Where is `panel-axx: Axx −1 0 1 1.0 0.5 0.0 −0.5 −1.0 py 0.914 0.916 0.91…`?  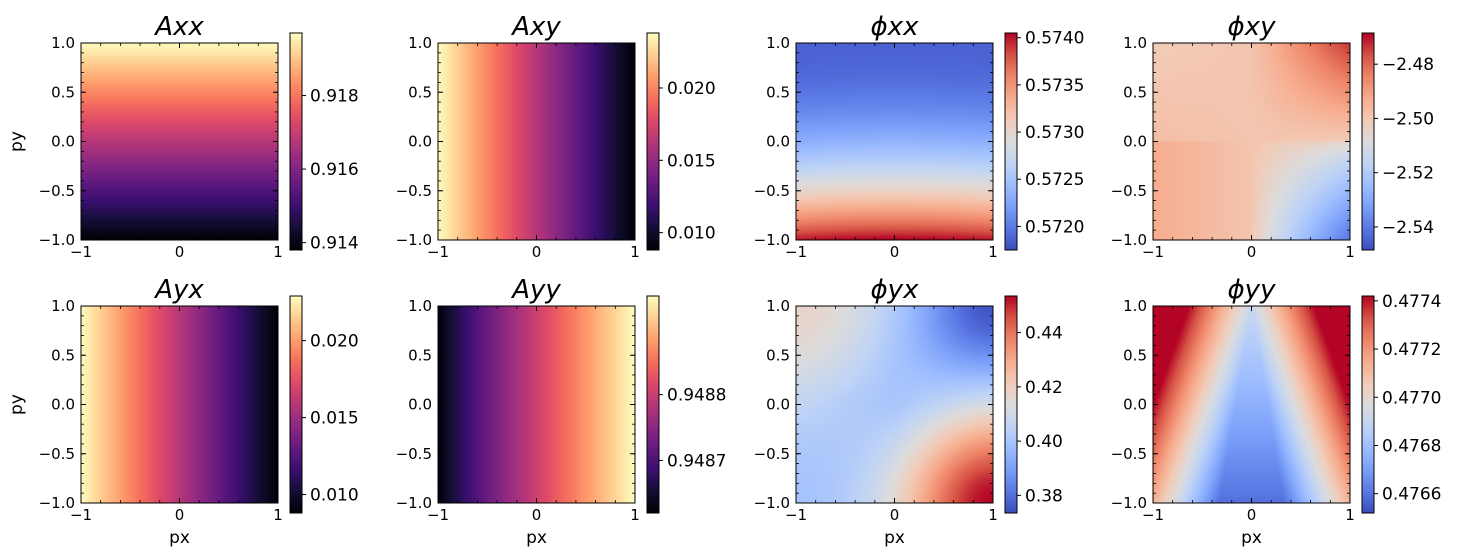 panel-axx: Axx −1 0 1 1.0 0.5 0.0 −0.5 −1.0 py 0.914 0.916 0.91… is located at coordinates (183, 136).